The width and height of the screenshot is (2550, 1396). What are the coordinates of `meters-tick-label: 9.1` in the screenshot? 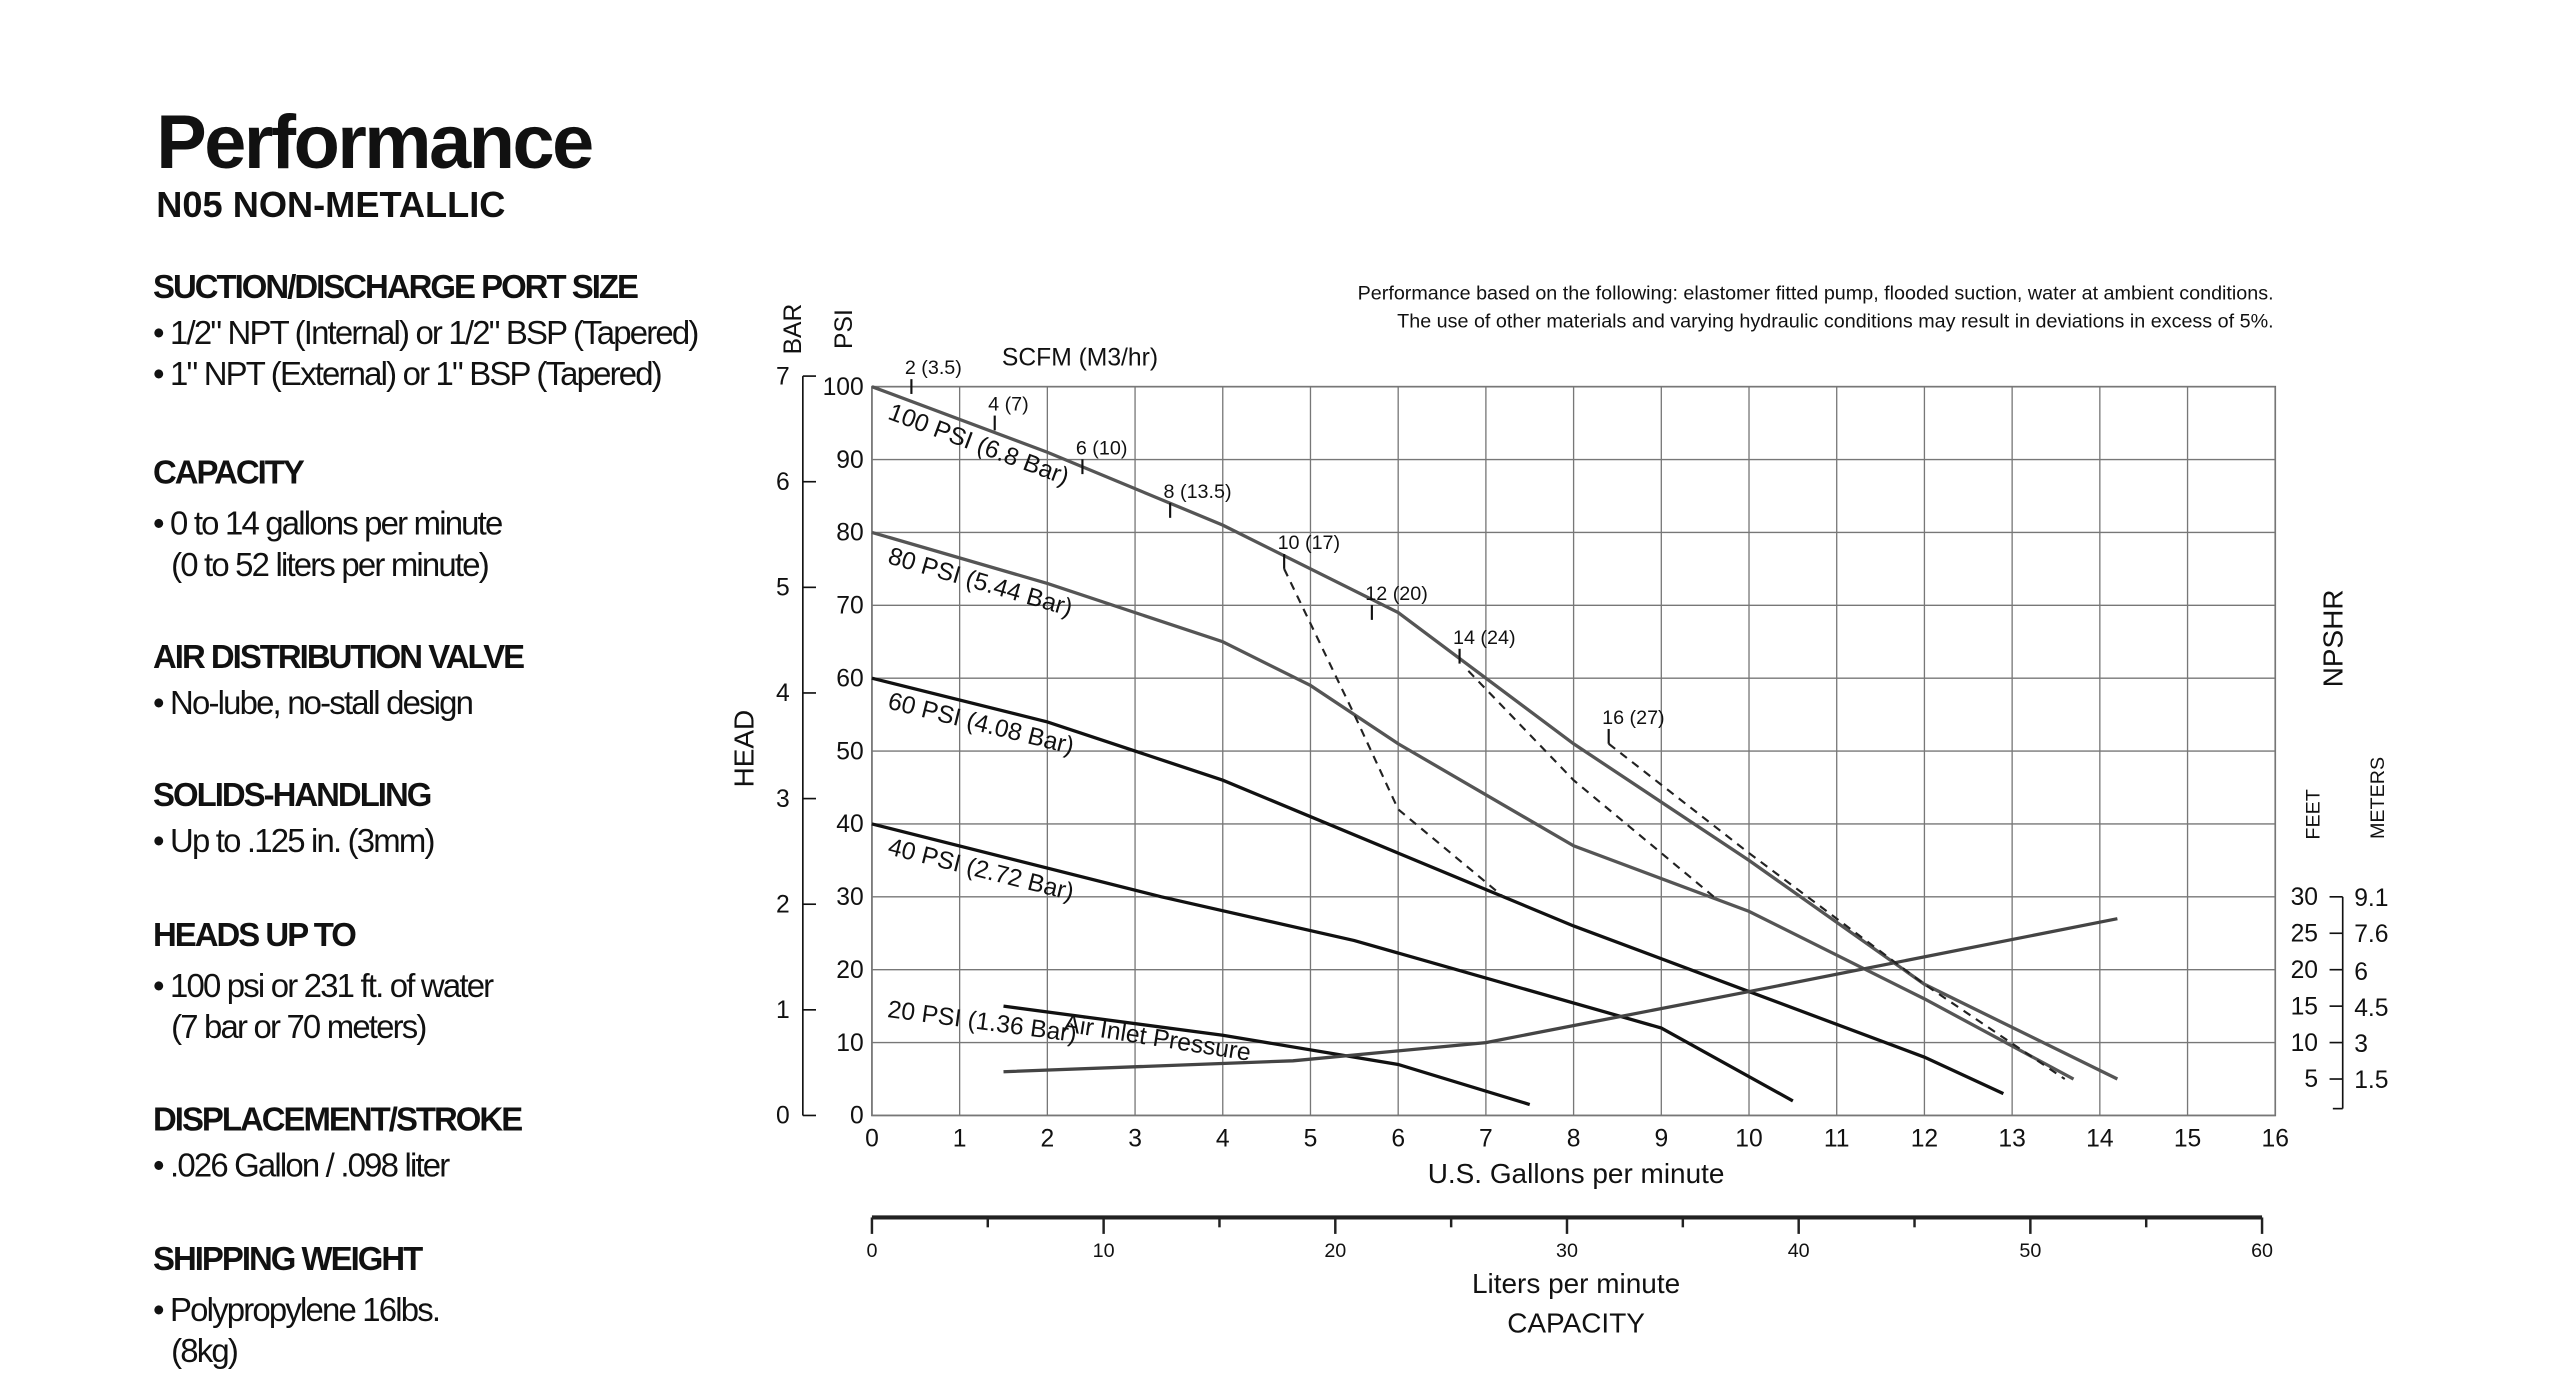 It's located at (2371, 898).